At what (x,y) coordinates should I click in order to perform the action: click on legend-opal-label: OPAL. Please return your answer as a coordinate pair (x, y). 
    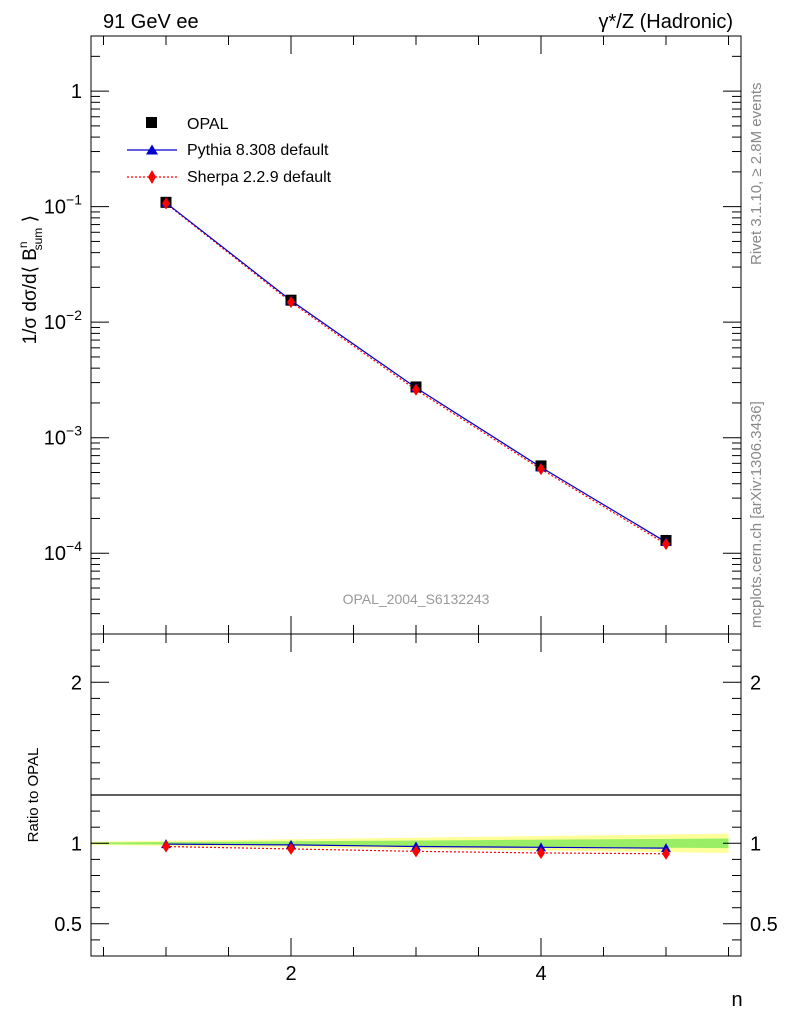
    Looking at the image, I should click on (208, 124).